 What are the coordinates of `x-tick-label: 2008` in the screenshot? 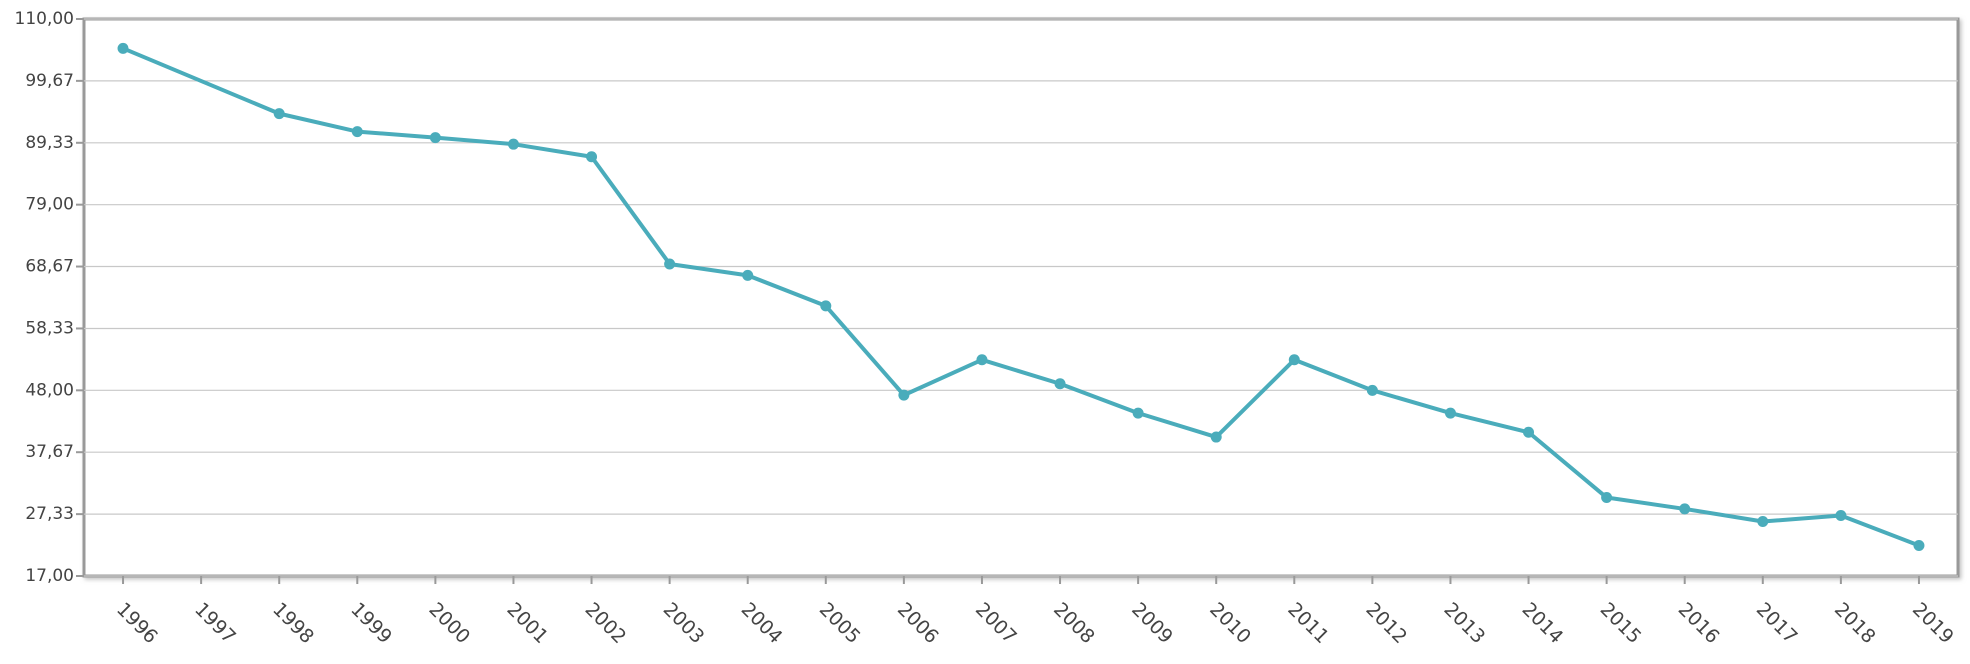 It's located at (1074, 623).